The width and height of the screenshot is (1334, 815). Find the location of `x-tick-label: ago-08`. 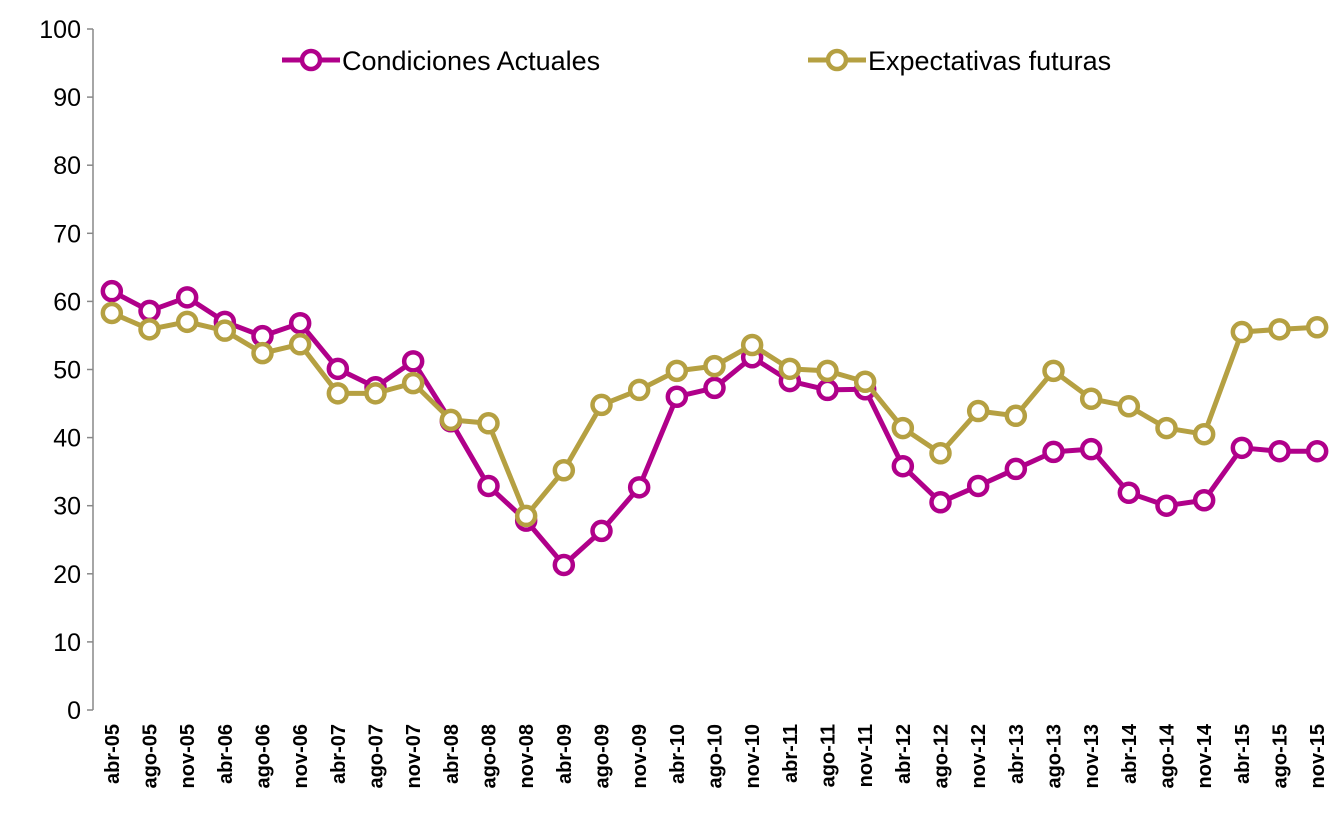

x-tick-label: ago-08 is located at coordinates (490, 756).